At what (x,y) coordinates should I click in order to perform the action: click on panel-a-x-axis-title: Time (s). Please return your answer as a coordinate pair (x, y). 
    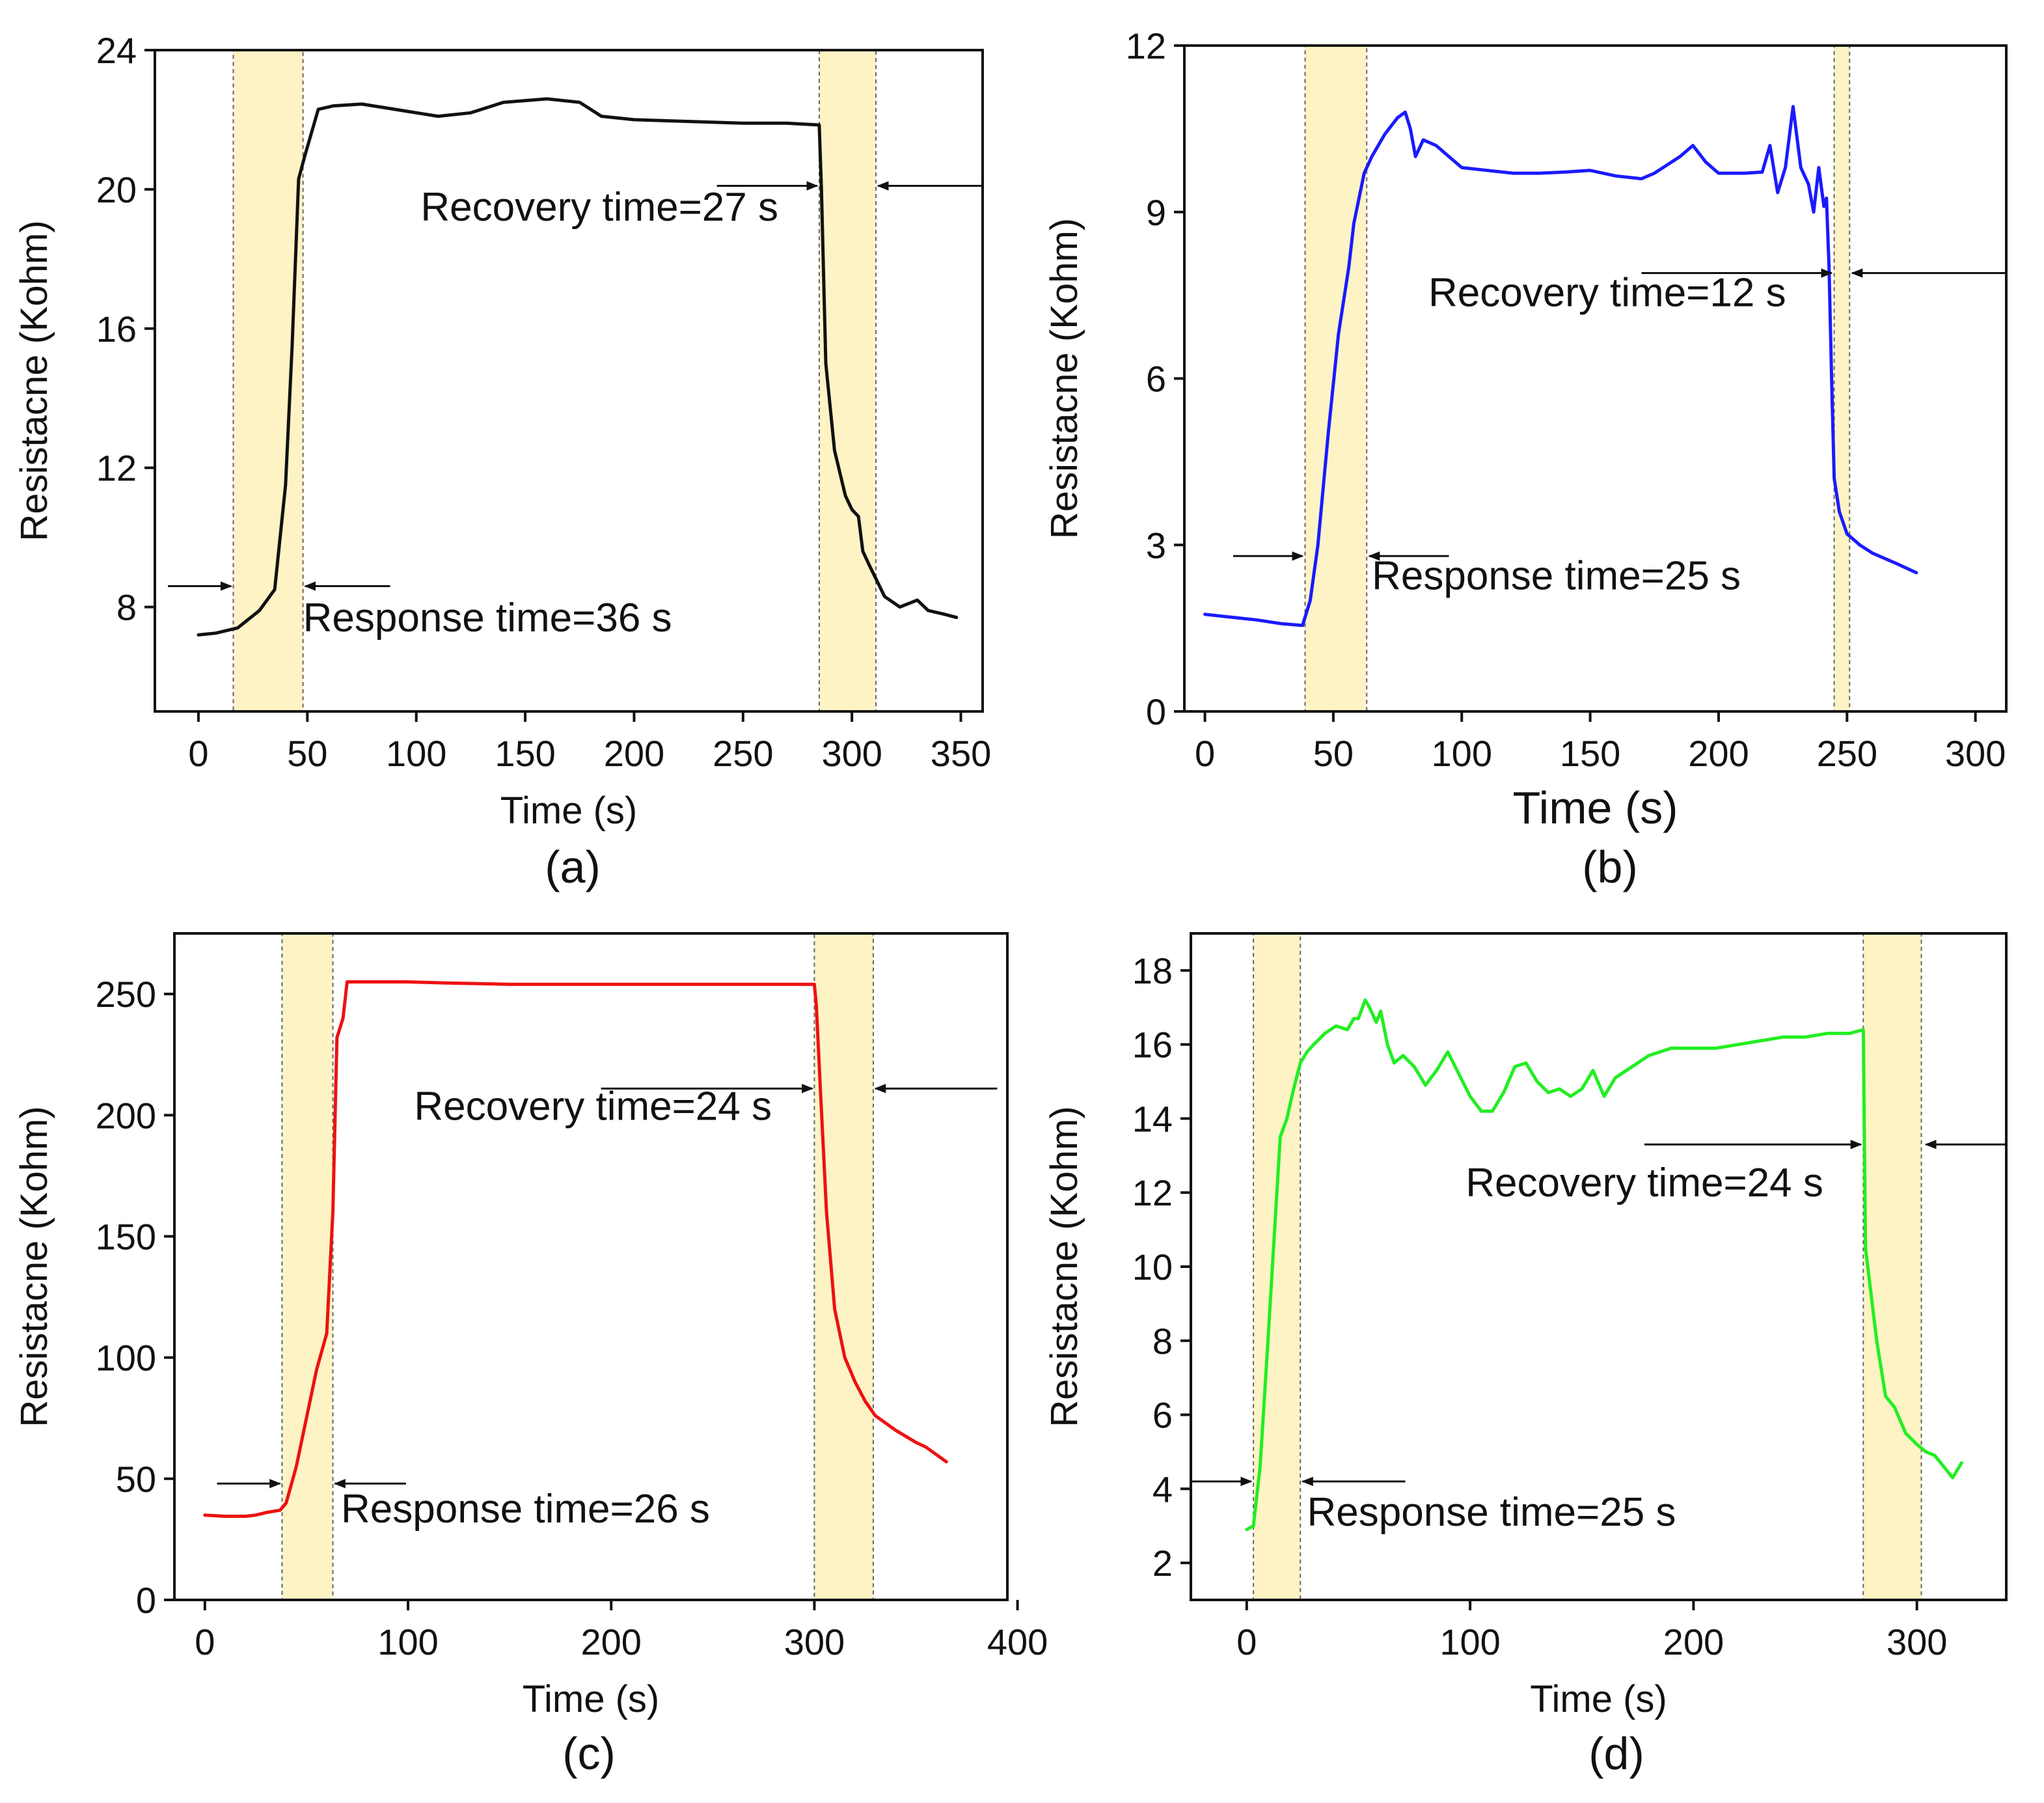
    Looking at the image, I should click on (568, 811).